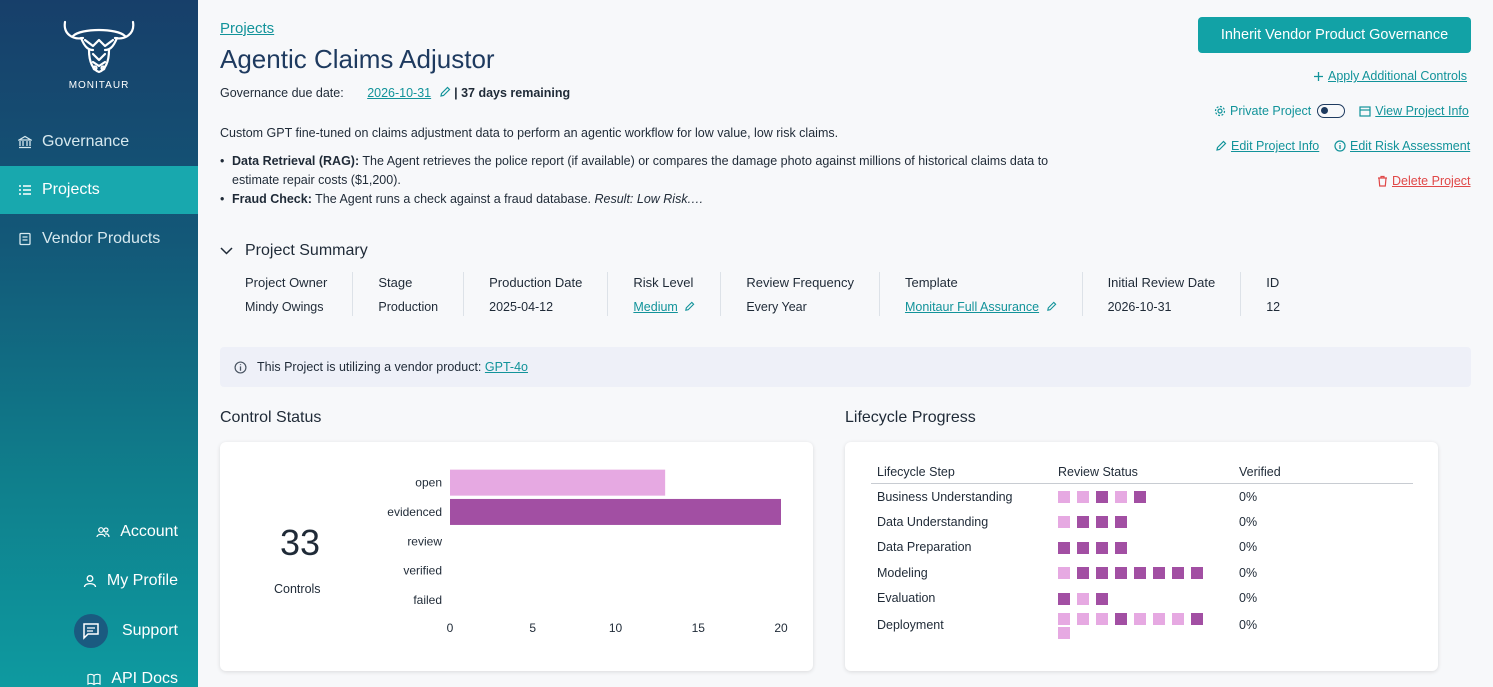 The height and width of the screenshot is (687, 1493). Describe the element at coordinates (1431, 181) in the screenshot. I see `delete-project-link: Delete Project` at that location.